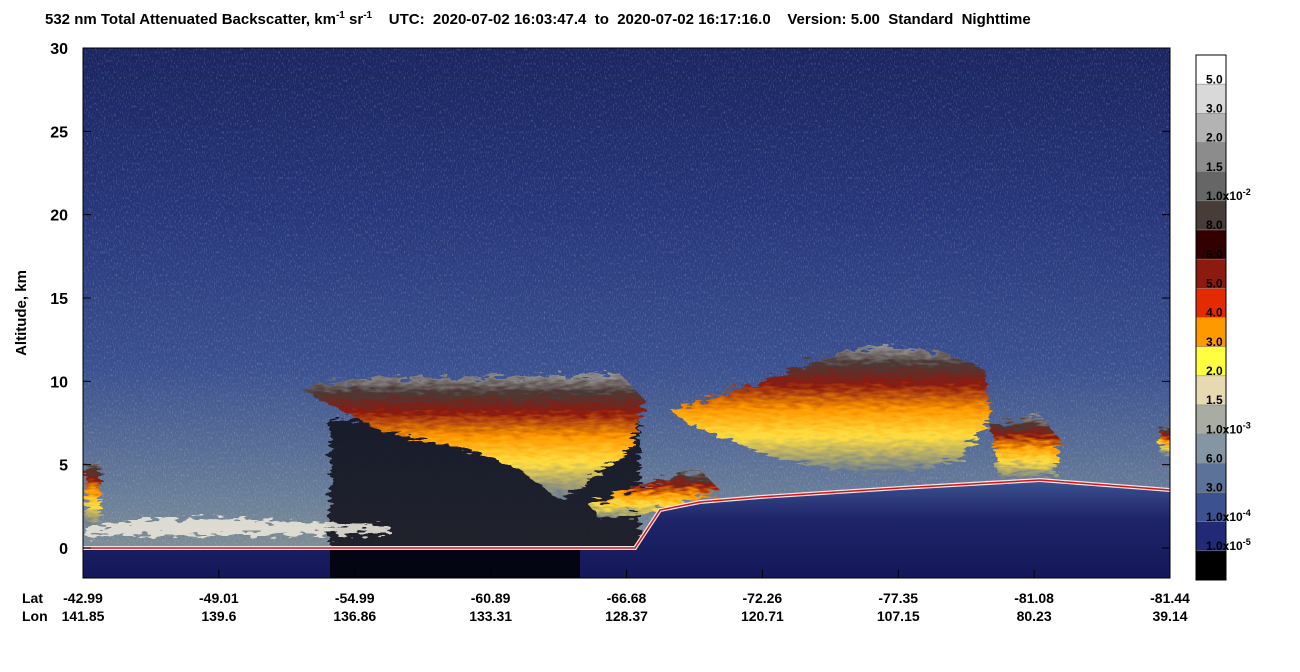 The height and width of the screenshot is (672, 1300). I want to click on title-segment: sr, so click(354, 19).